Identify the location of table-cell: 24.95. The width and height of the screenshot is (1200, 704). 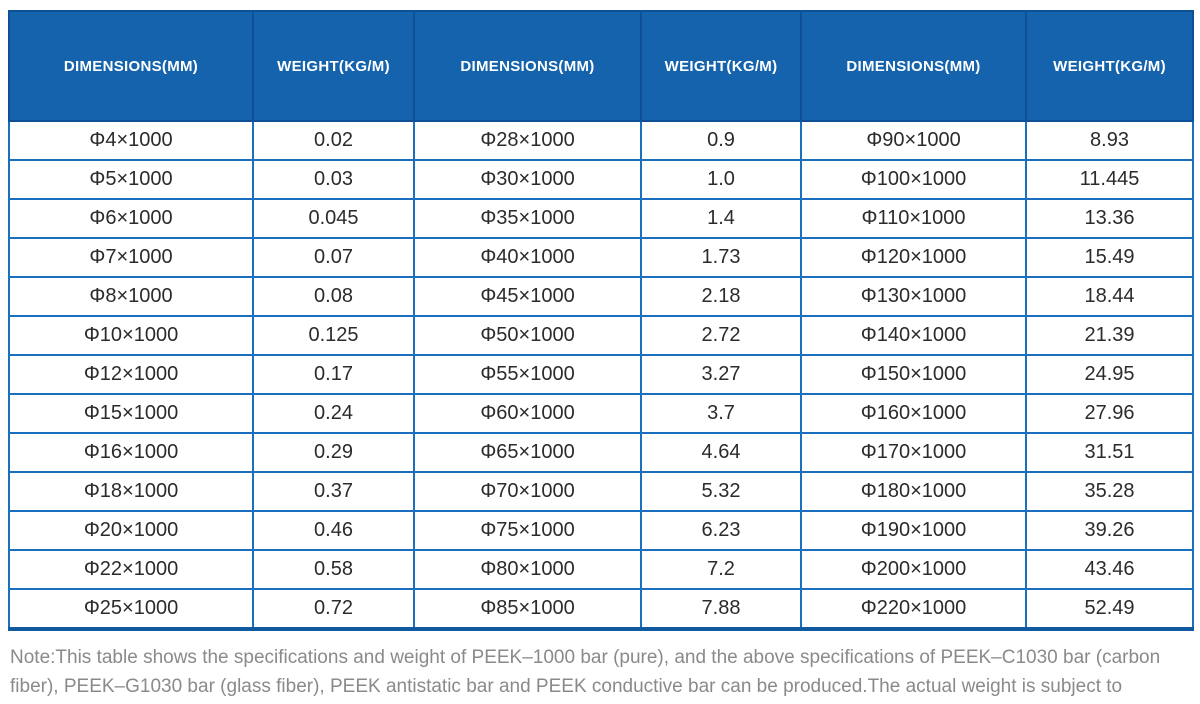
(1109, 374).